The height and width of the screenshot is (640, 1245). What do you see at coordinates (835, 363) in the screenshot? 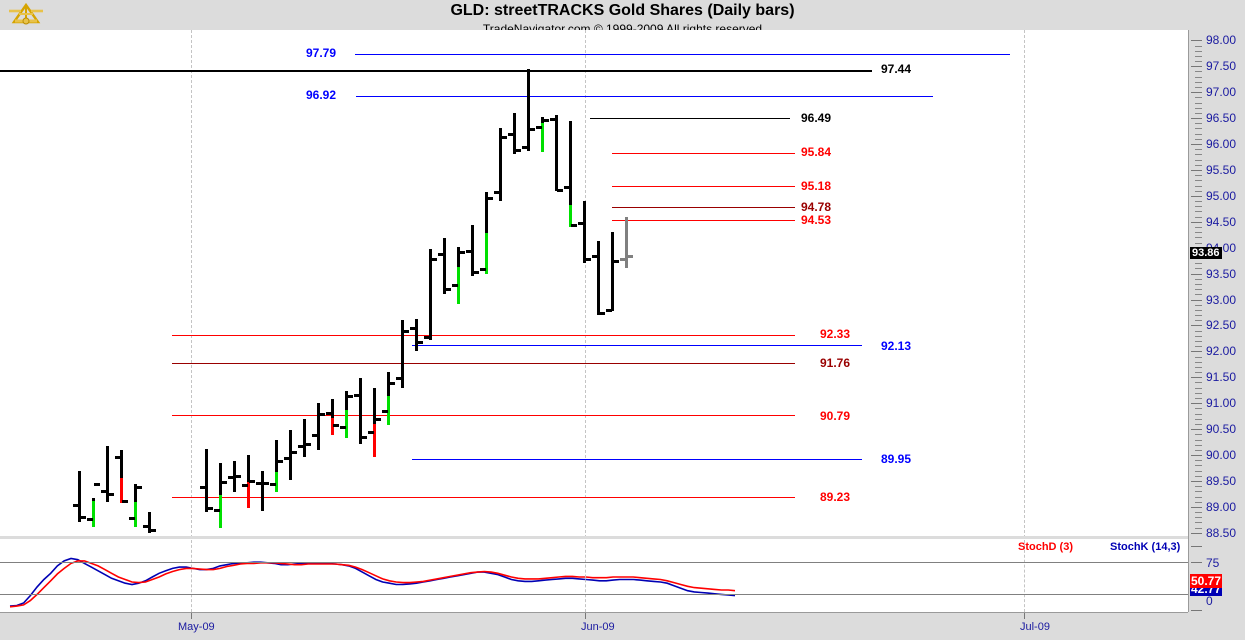
I see `level-label-91-76: 91.76` at bounding box center [835, 363].